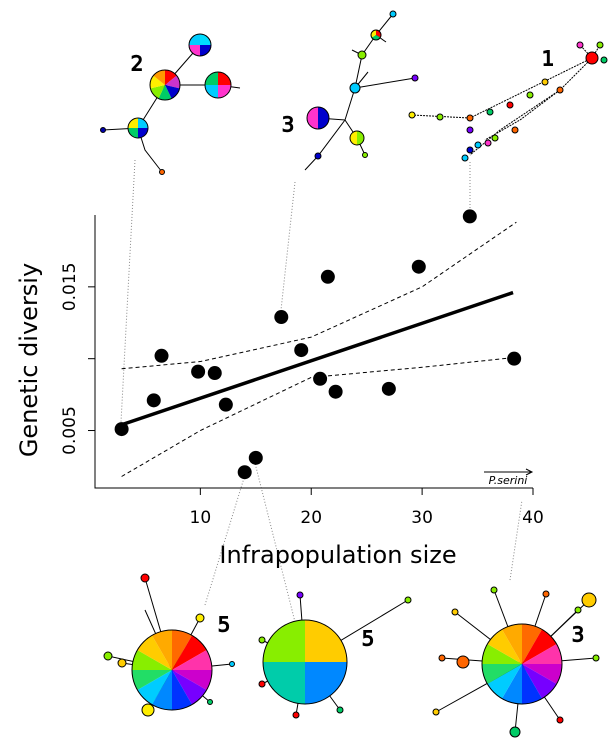  What do you see at coordinates (224, 625) in the screenshot?
I see `network-label: 5` at bounding box center [224, 625].